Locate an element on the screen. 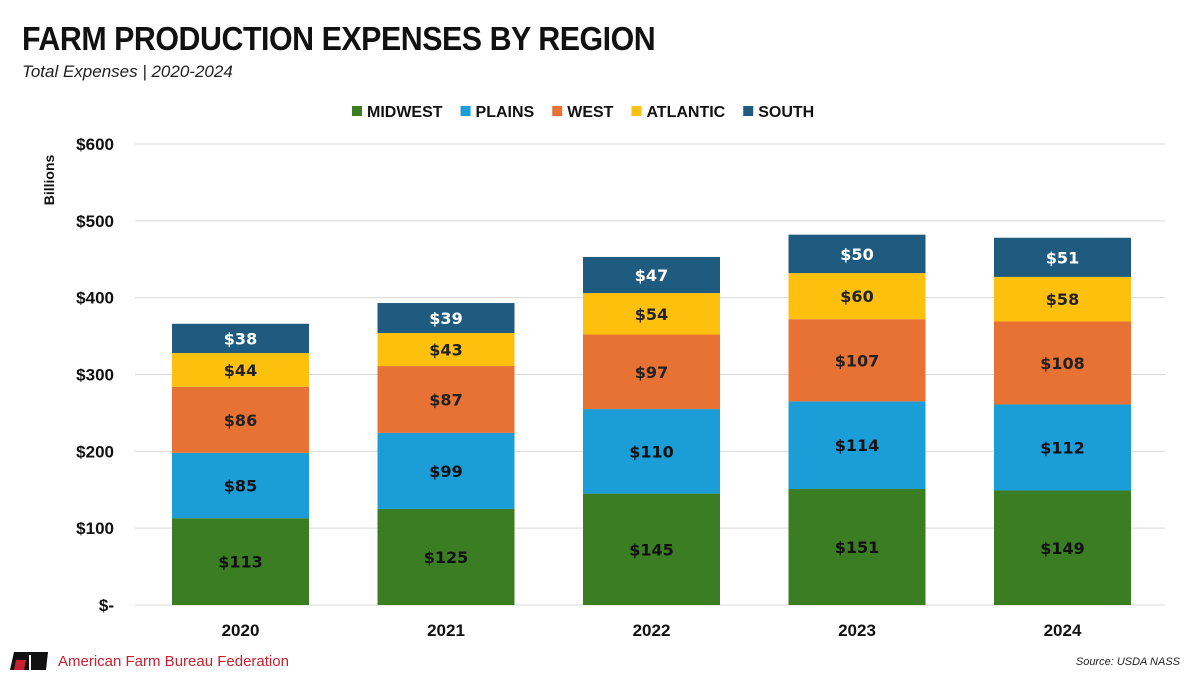 The image size is (1200, 676). data-label: $43 is located at coordinates (445, 350).